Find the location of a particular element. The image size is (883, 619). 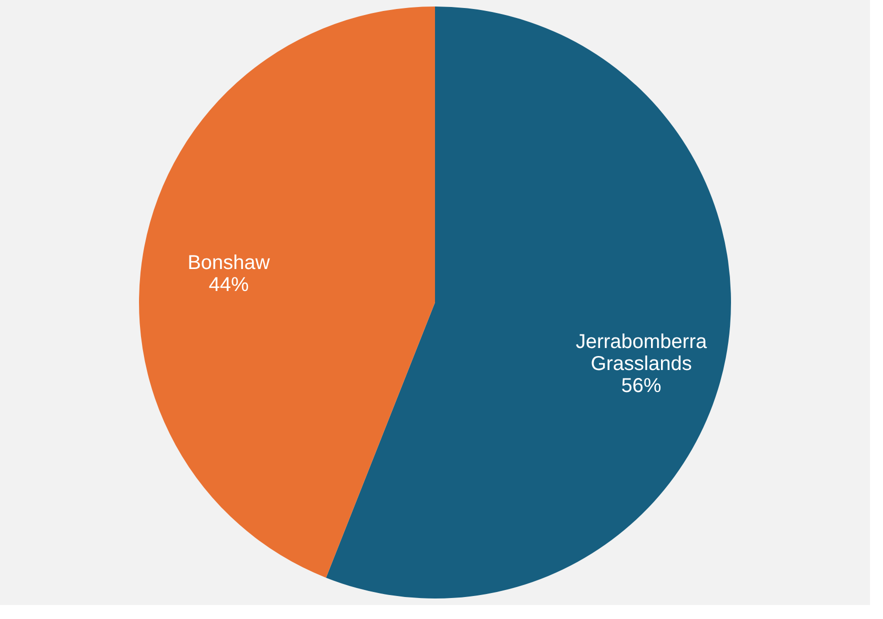

slice-label: Bonshaw is located at coordinates (229, 263).